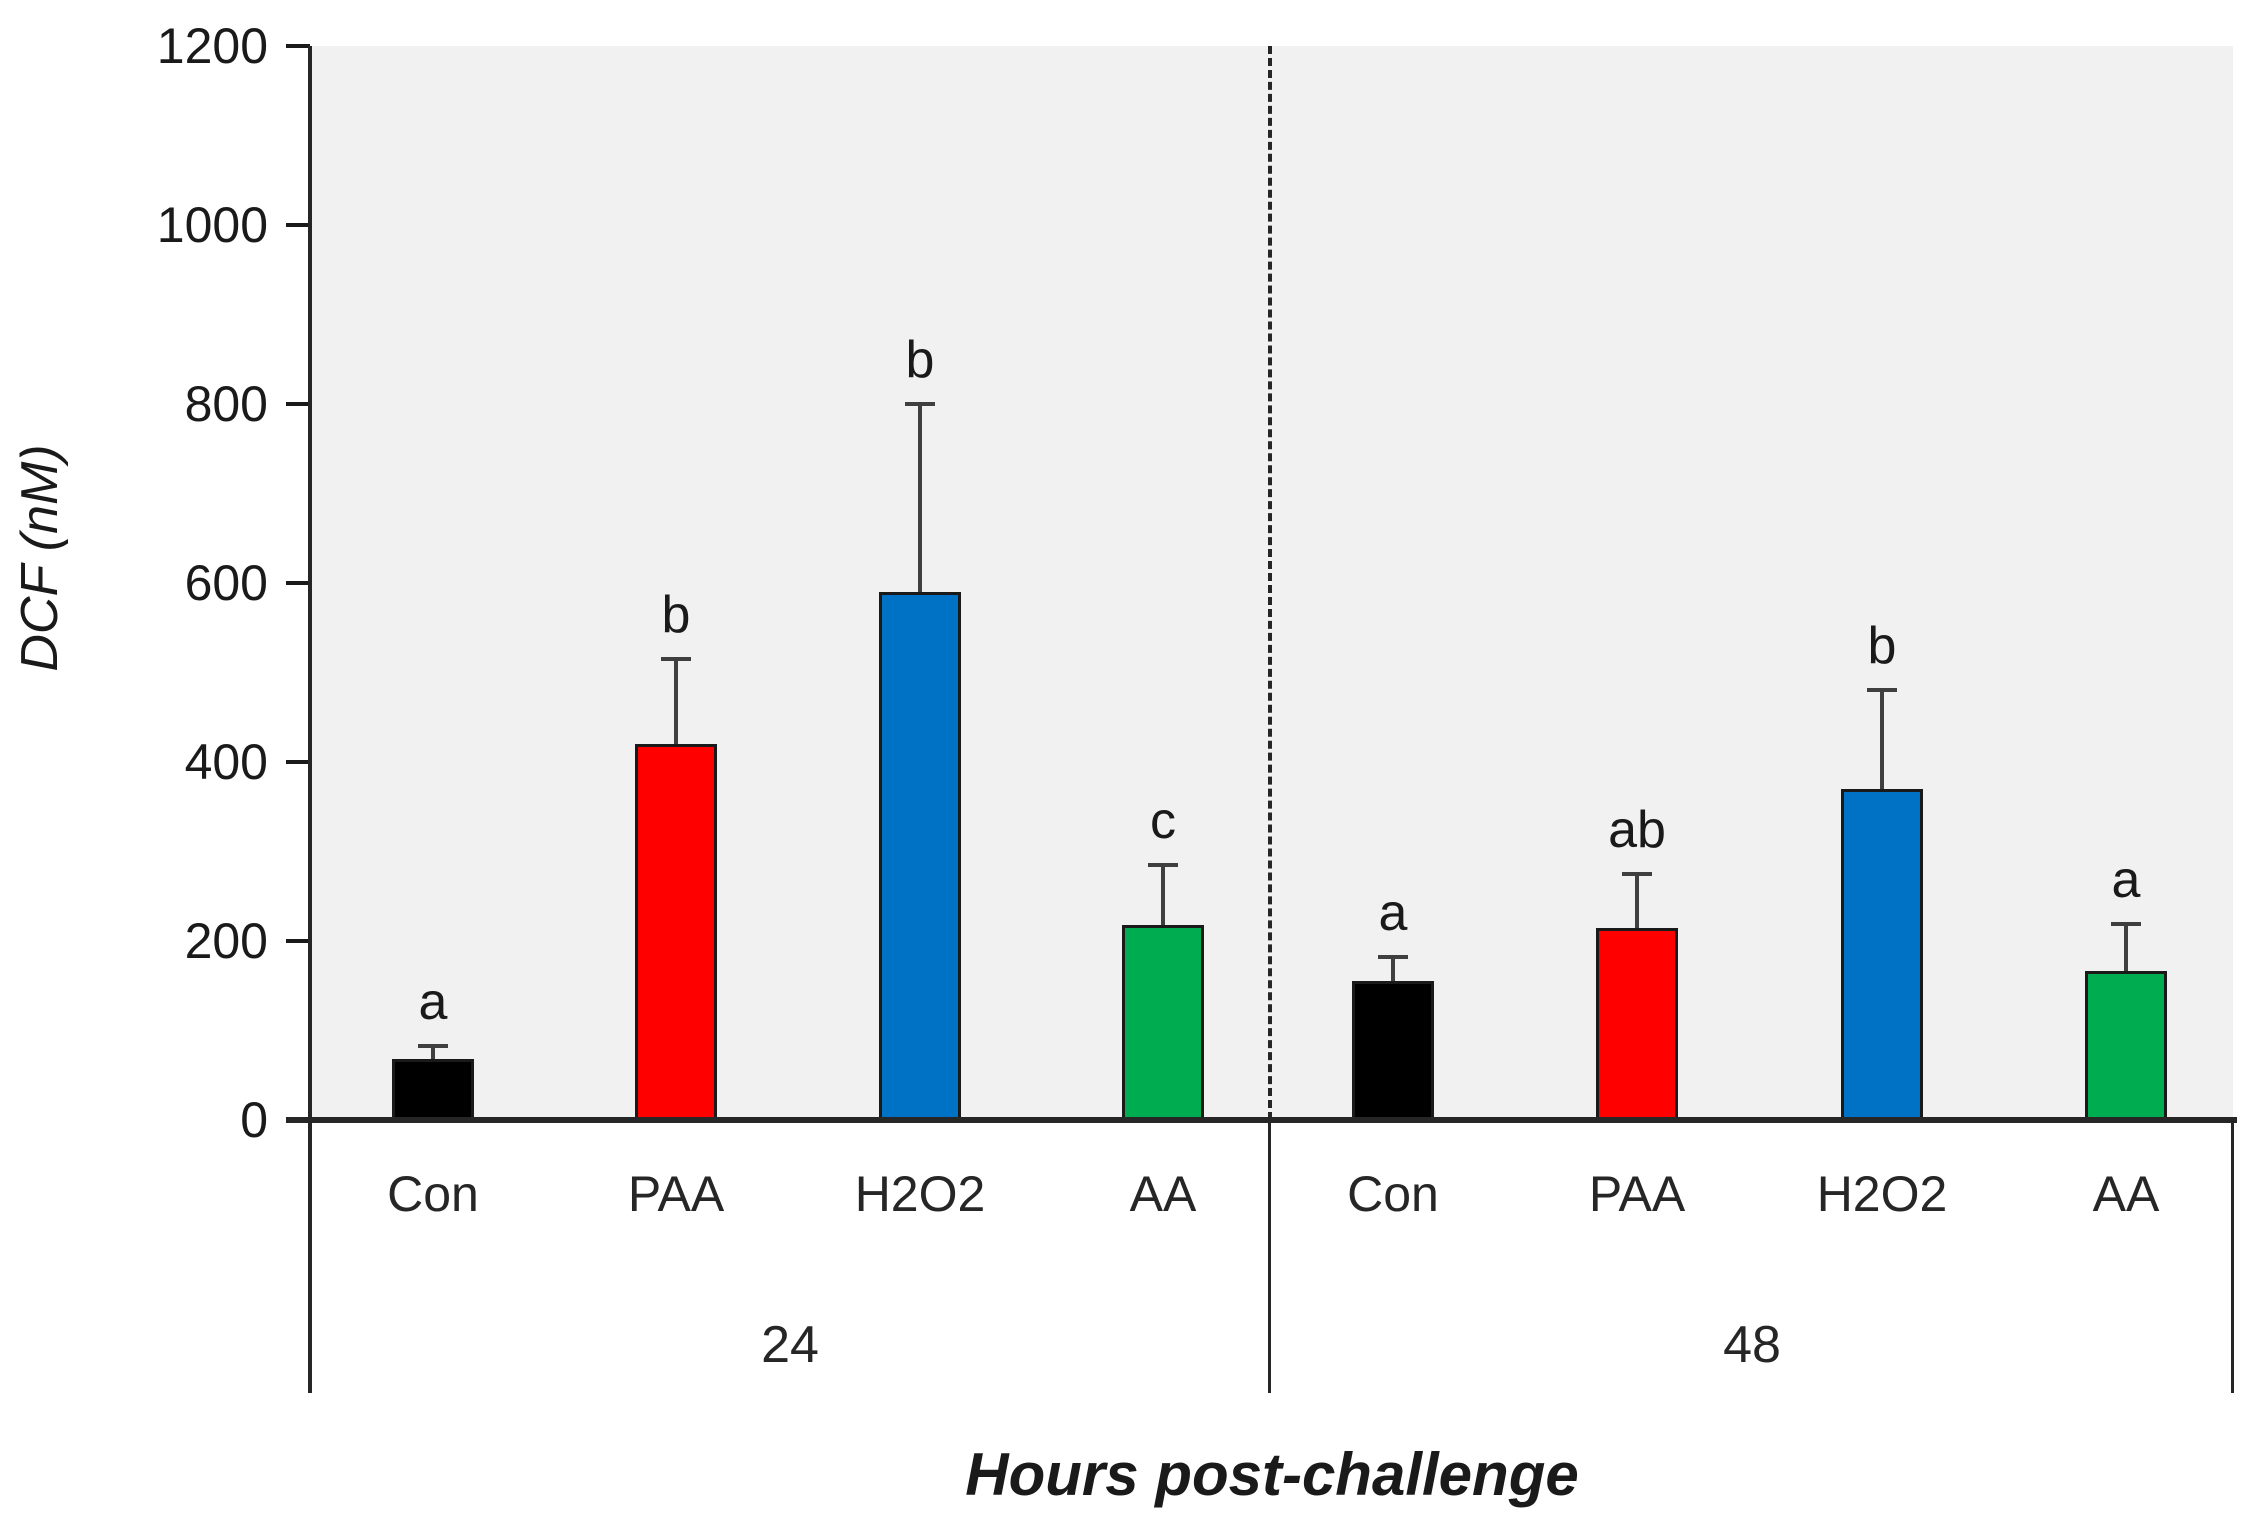 The image size is (2260, 1538). Describe the element at coordinates (310, 719) in the screenshot. I see `y-axis-line` at that location.